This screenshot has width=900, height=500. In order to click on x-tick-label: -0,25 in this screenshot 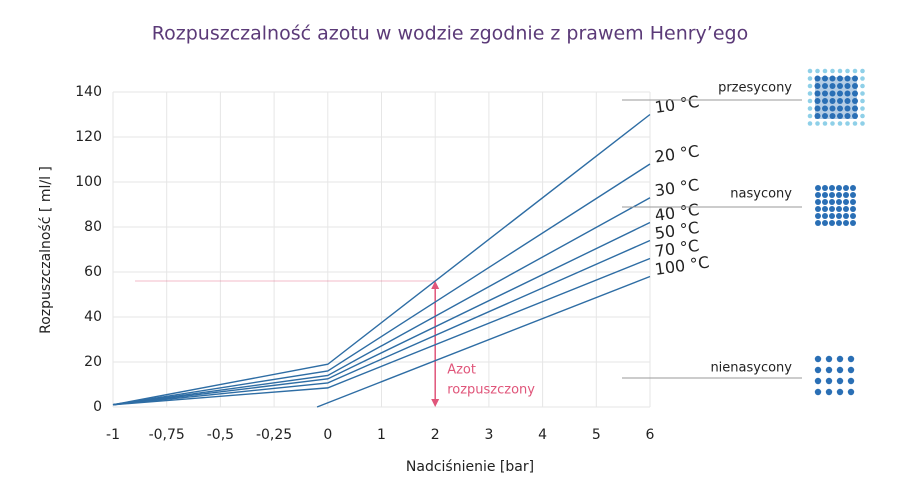, I will do `click(274, 435)`.